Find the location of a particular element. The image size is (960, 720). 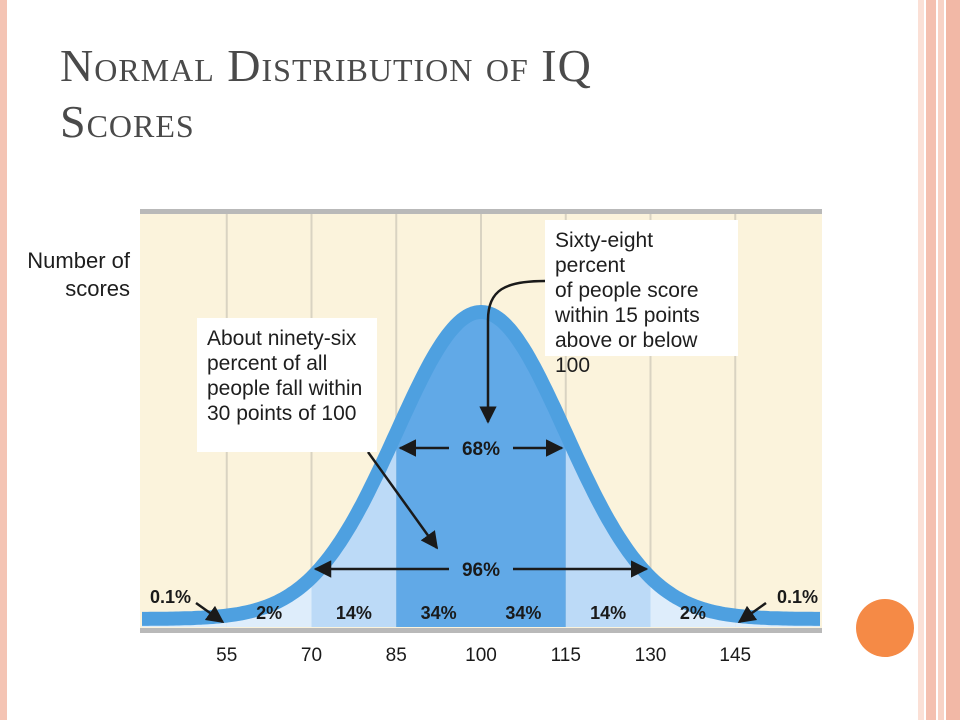

tail-pointer-left is located at coordinates (210, 612).